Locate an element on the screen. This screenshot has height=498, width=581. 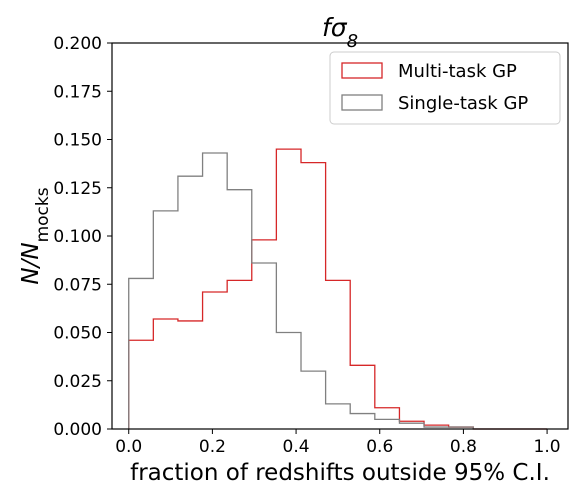
x-tick-label: 0.6 is located at coordinates (379, 447).